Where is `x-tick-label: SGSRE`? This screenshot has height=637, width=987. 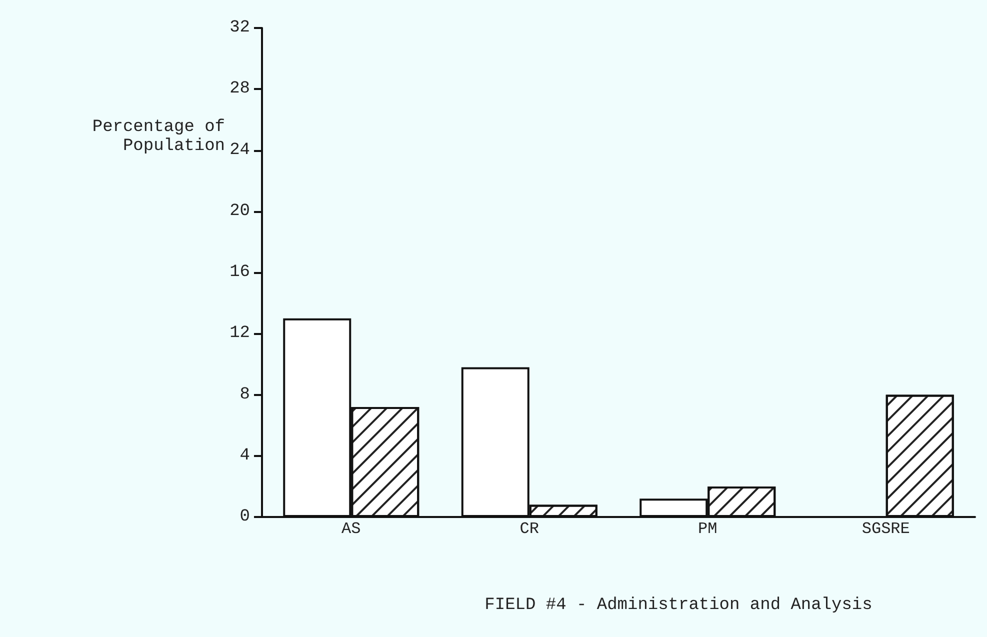
x-tick-label: SGSRE is located at coordinates (886, 529).